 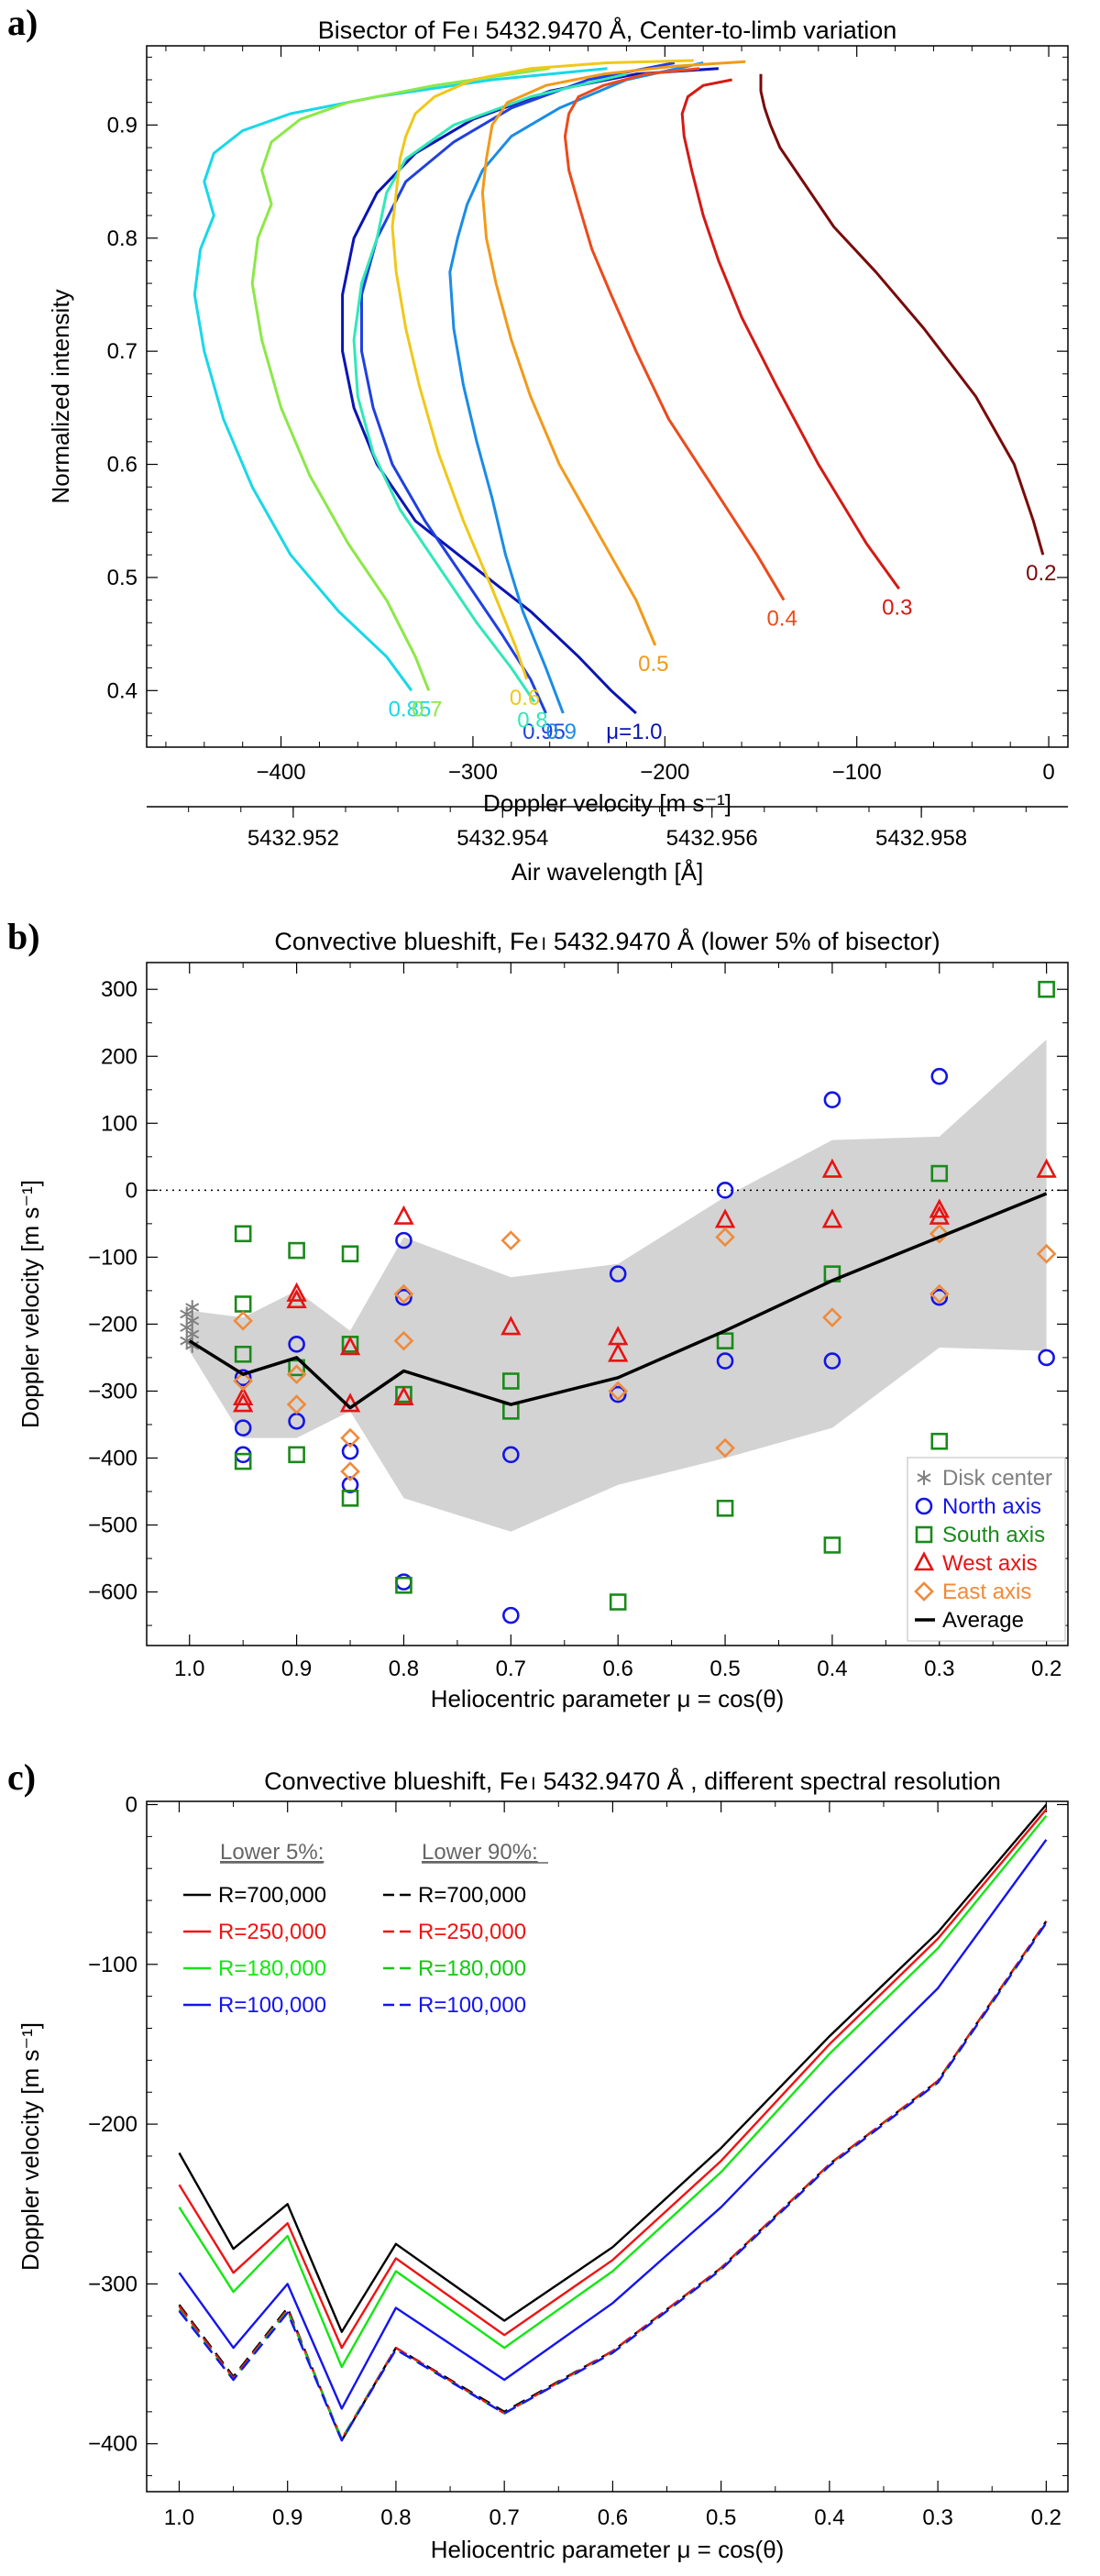 I want to click on chart-c-x-tick-label: 0.4, so click(x=829, y=2517).